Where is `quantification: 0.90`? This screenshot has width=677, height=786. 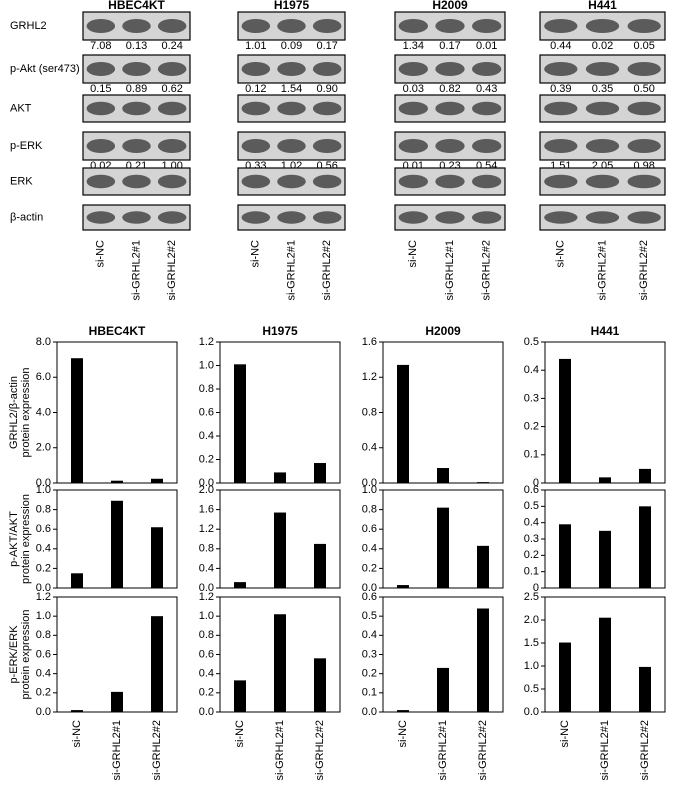 quantification: 0.90 is located at coordinates (326, 89).